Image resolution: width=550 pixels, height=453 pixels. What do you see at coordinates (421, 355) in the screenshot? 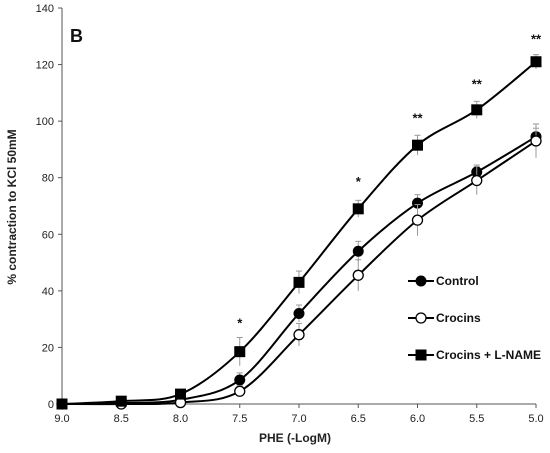
I see `legend-marker-crocins-l-name` at bounding box center [421, 355].